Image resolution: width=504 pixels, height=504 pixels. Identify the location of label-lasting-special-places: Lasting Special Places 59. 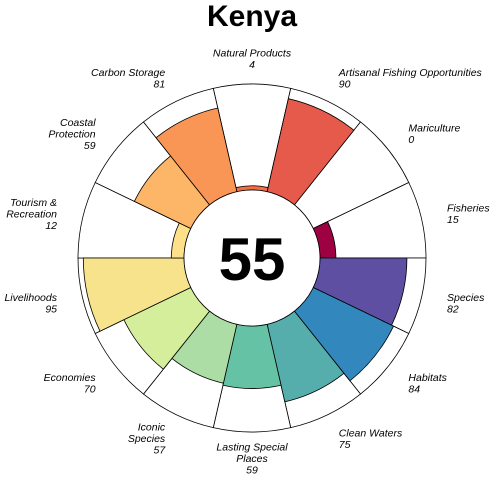
(252, 459).